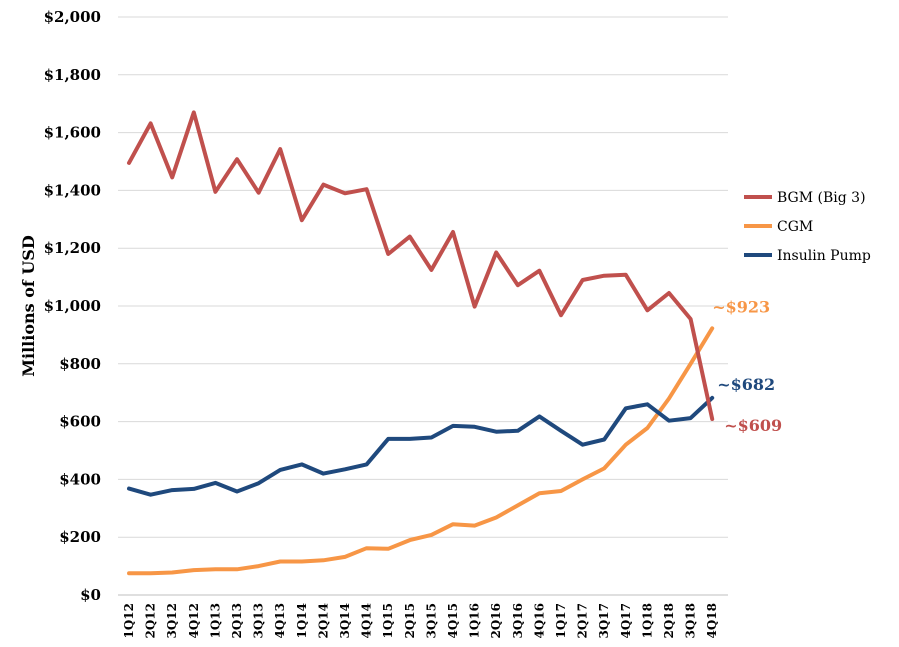 The width and height of the screenshot is (899, 647). What do you see at coordinates (90, 595) in the screenshot?
I see `y-tick-label: $0` at bounding box center [90, 595].